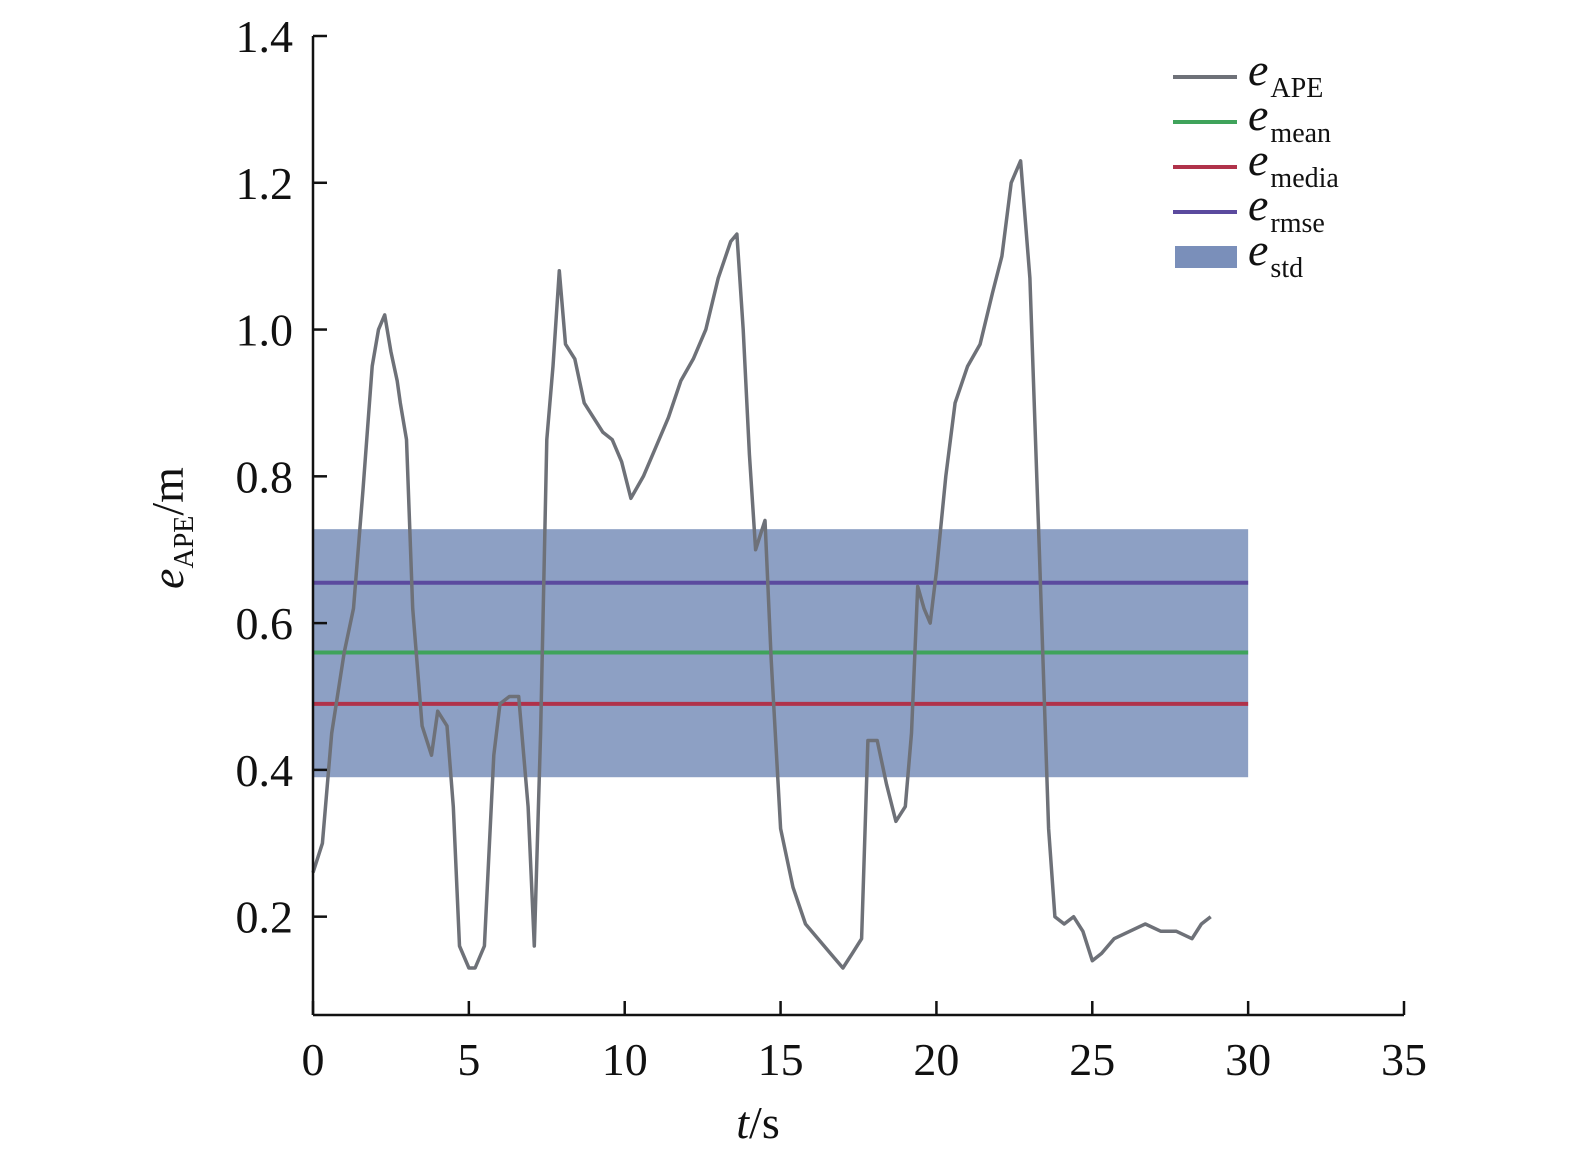 The width and height of the screenshot is (1575, 1165). Describe the element at coordinates (757, 1122) in the screenshot. I see `x-axis-title: t/s` at that location.